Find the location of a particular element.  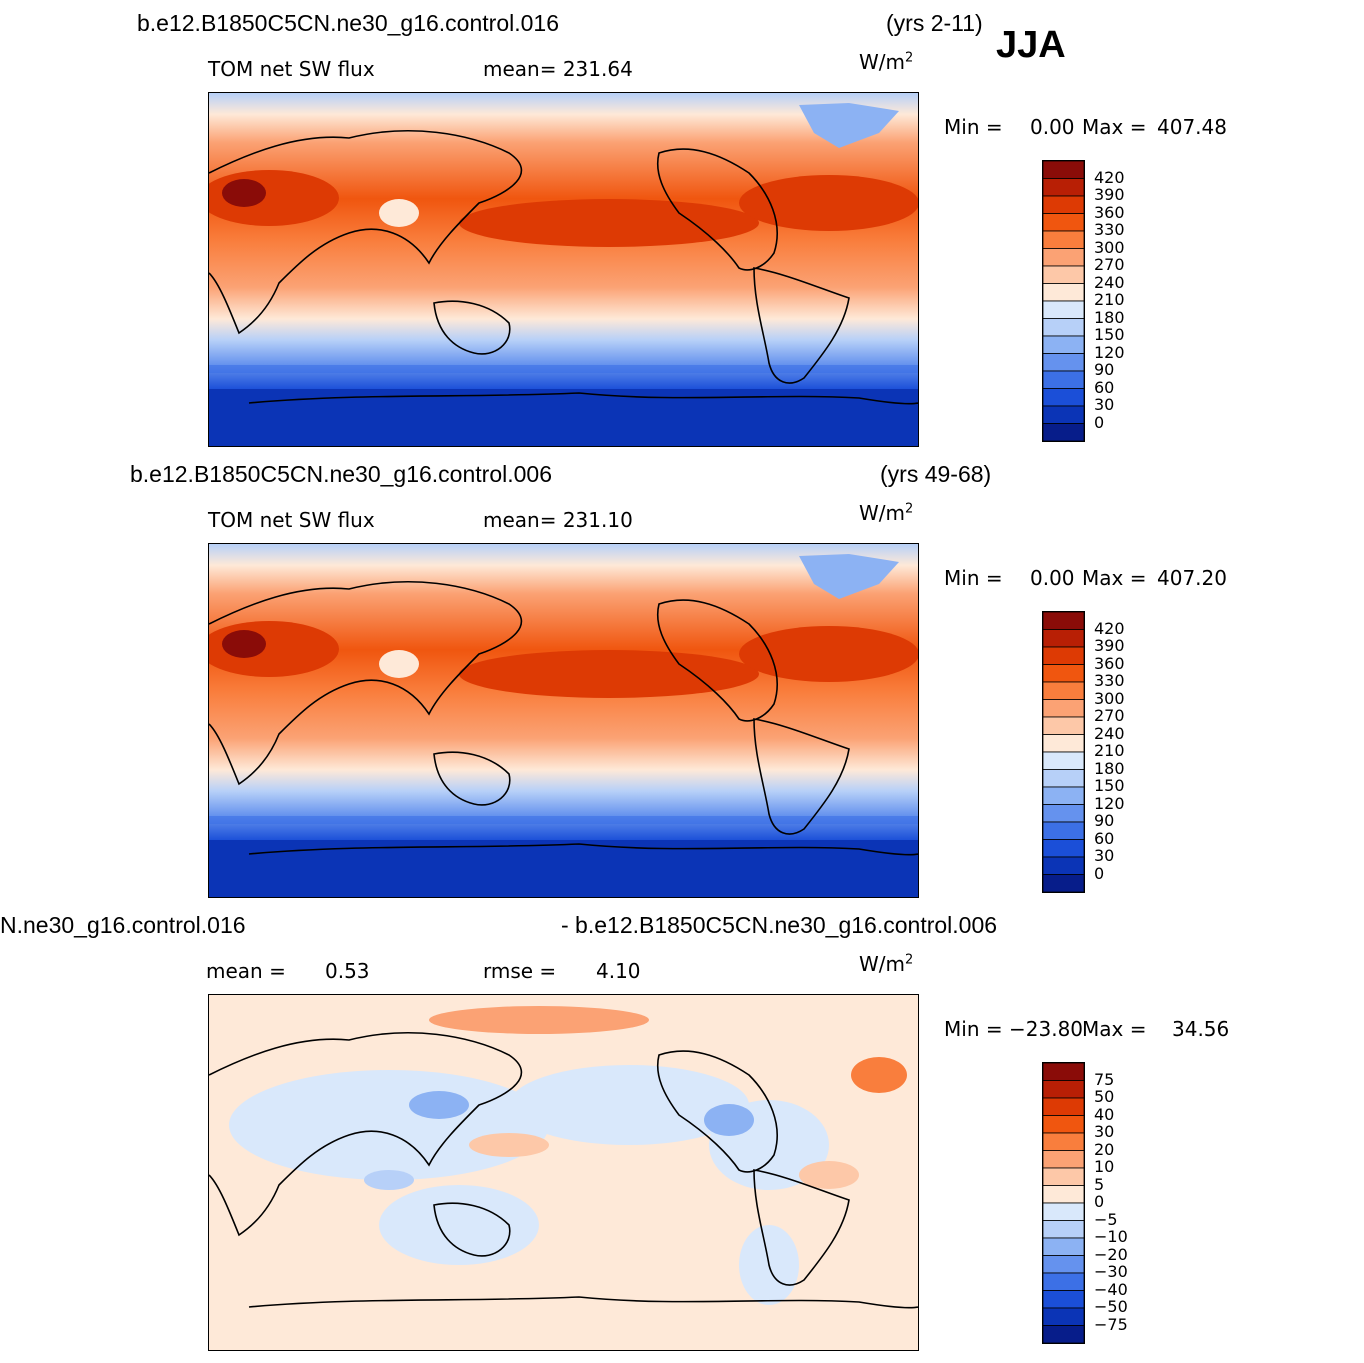

panel1-colorbar-tick-label: 240 is located at coordinates (1109, 282).